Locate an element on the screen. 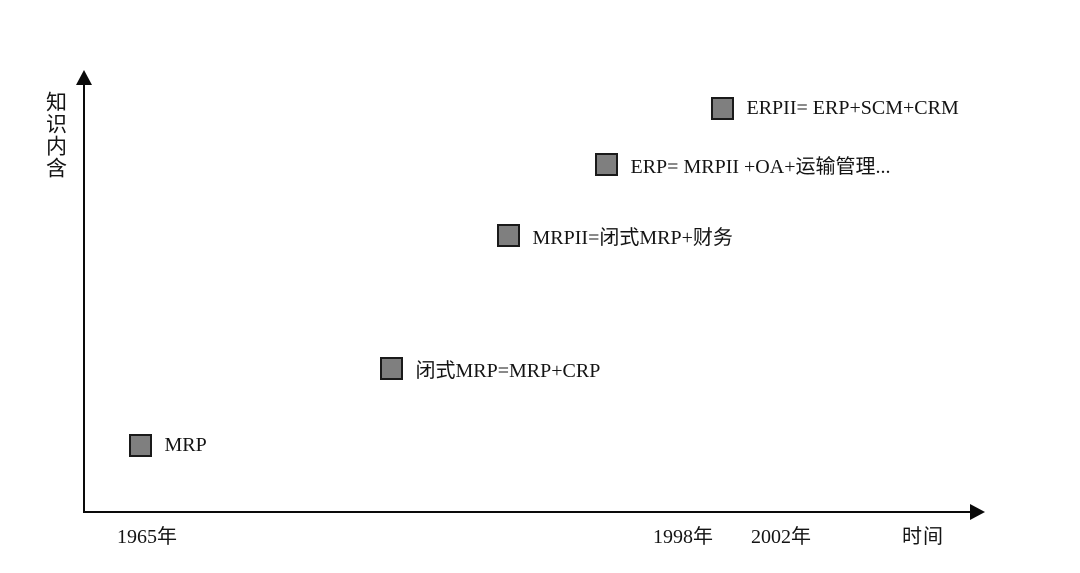 The height and width of the screenshot is (573, 1080). data-point-label: MRP is located at coordinates (185, 444).